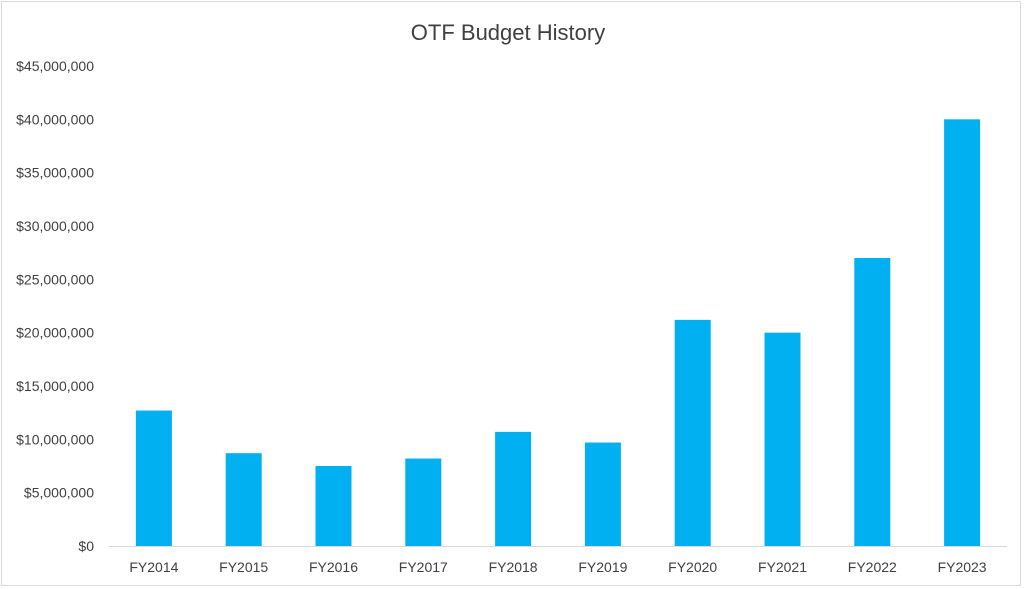 Image resolution: width=1024 pixels, height=589 pixels. Describe the element at coordinates (692, 432) in the screenshot. I see `bar-fy2020` at that location.